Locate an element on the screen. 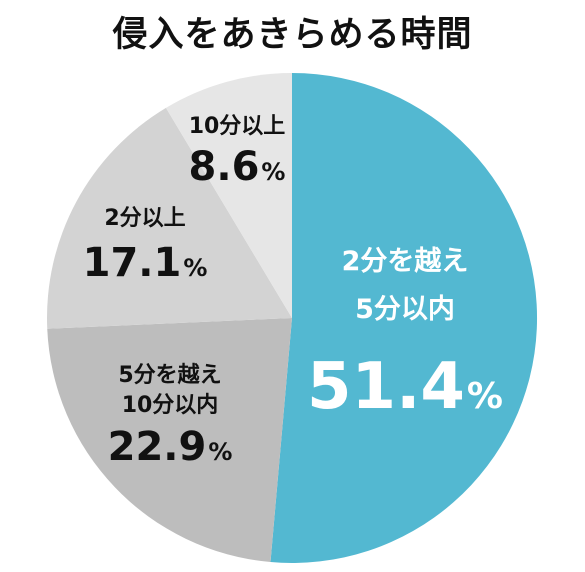 The image size is (585, 572). slice-1-value: 51.4% is located at coordinates (405, 387).